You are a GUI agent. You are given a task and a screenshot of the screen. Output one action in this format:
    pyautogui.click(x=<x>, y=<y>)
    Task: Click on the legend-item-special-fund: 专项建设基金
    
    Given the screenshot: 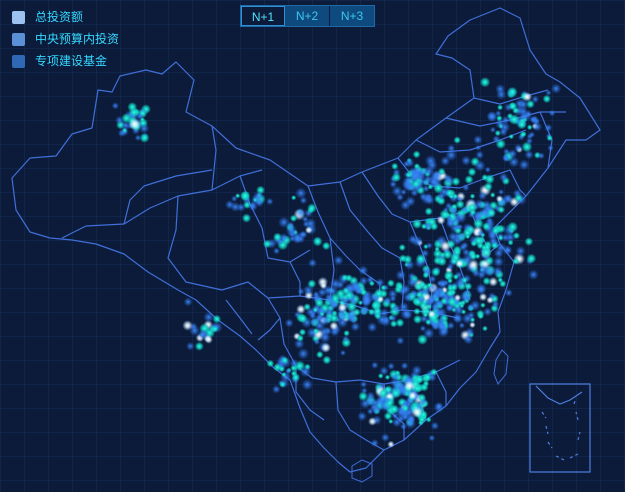 What is the action you would take?
    pyautogui.click(x=65, y=61)
    